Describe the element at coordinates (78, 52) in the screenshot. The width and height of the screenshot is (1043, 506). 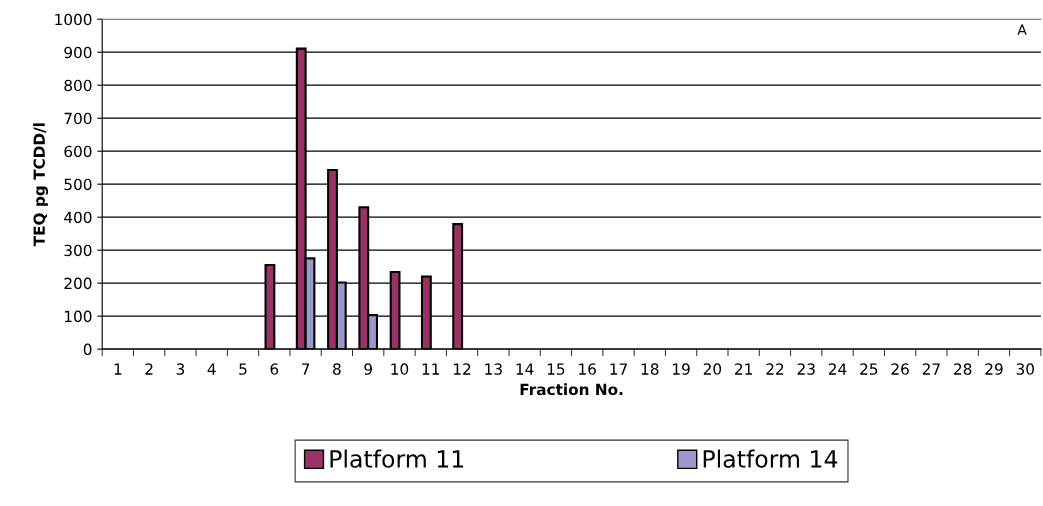
I see `y-tick-label: 900` at that location.